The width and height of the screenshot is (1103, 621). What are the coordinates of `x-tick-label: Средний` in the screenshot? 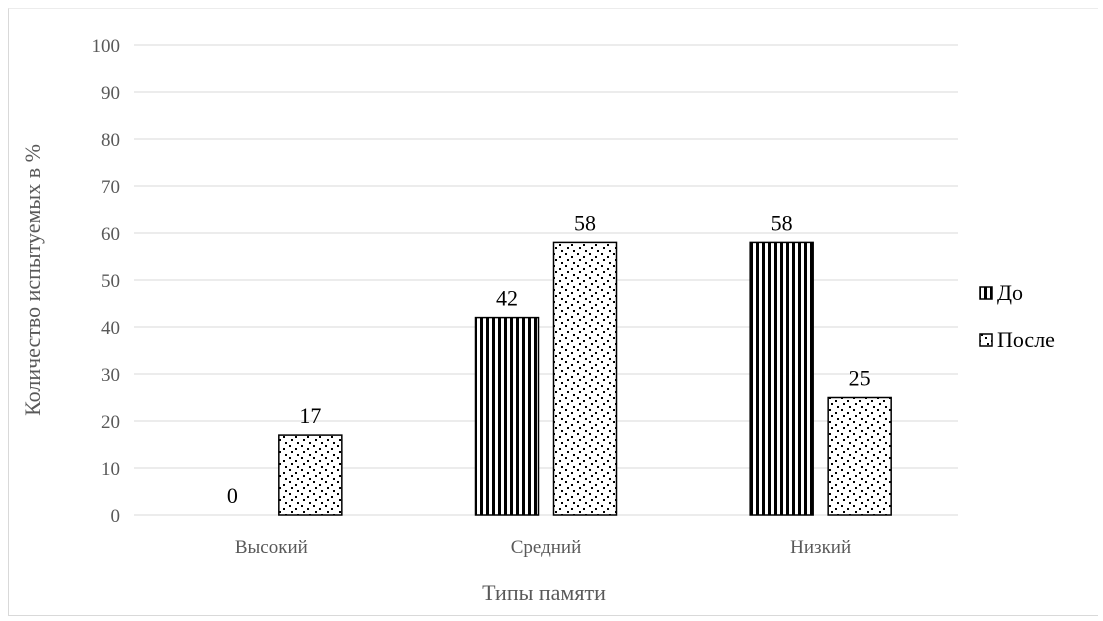 It's located at (546, 547).